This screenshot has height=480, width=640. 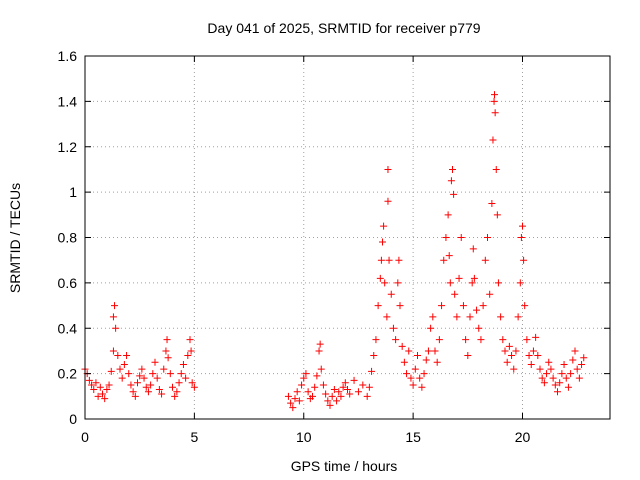 I want to click on x-tick-label: 0, so click(x=85, y=437).